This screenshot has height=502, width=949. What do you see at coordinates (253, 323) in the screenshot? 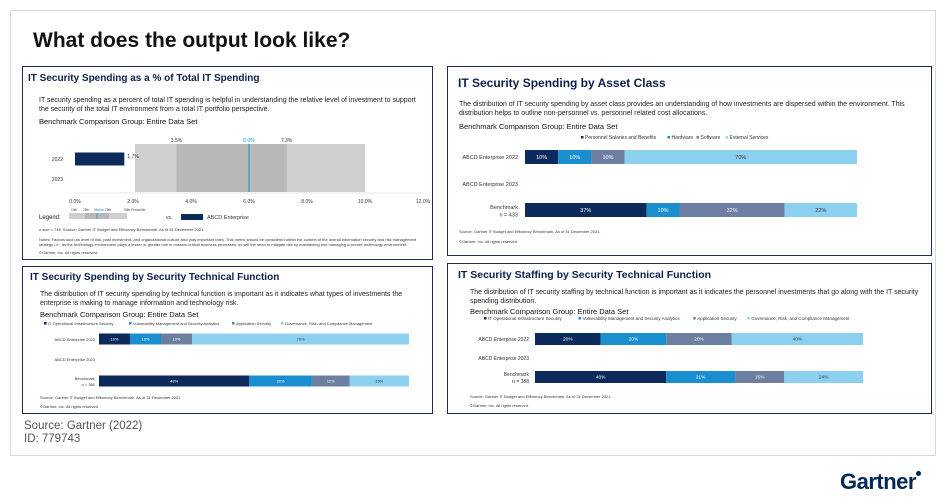
I see `legend-label: Application Security` at bounding box center [253, 323].